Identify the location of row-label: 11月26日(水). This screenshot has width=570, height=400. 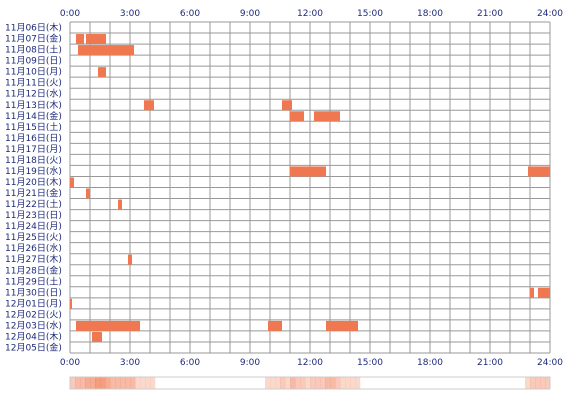
(33, 248).